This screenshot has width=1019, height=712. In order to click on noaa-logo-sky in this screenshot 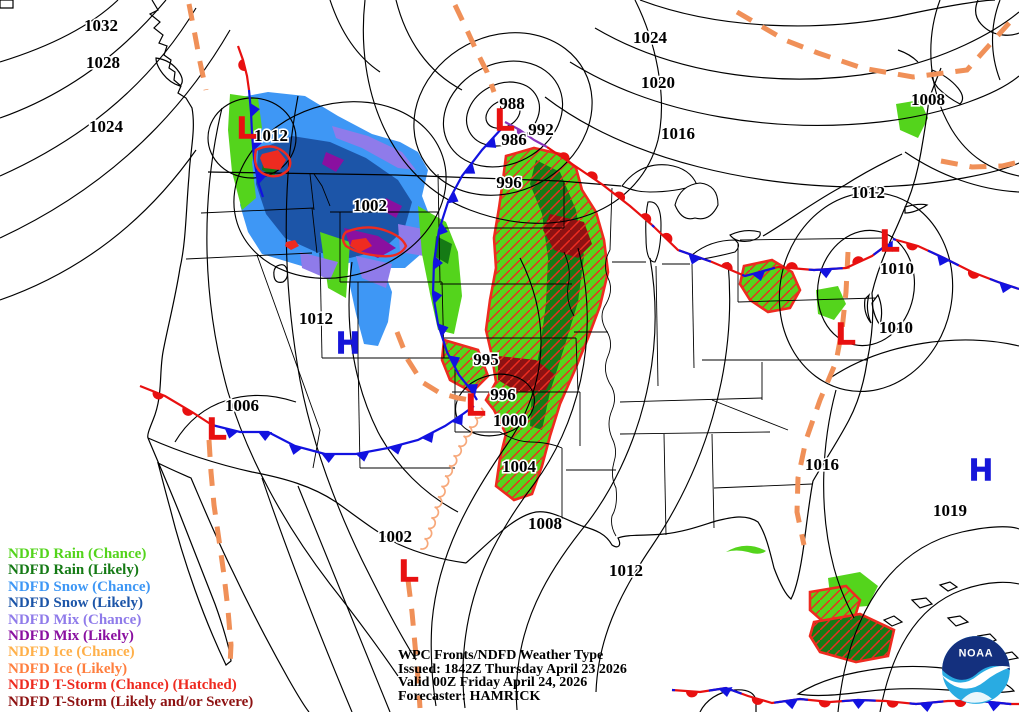, I will do `click(976, 658)`.